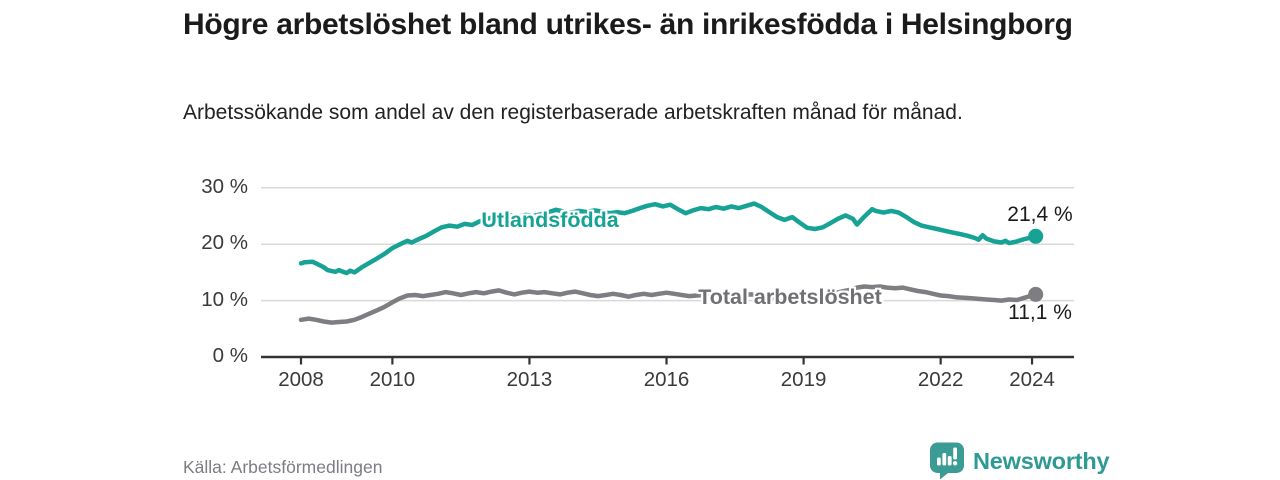  What do you see at coordinates (392, 379) in the screenshot?
I see `x-axis-label-2010: 2010` at bounding box center [392, 379].